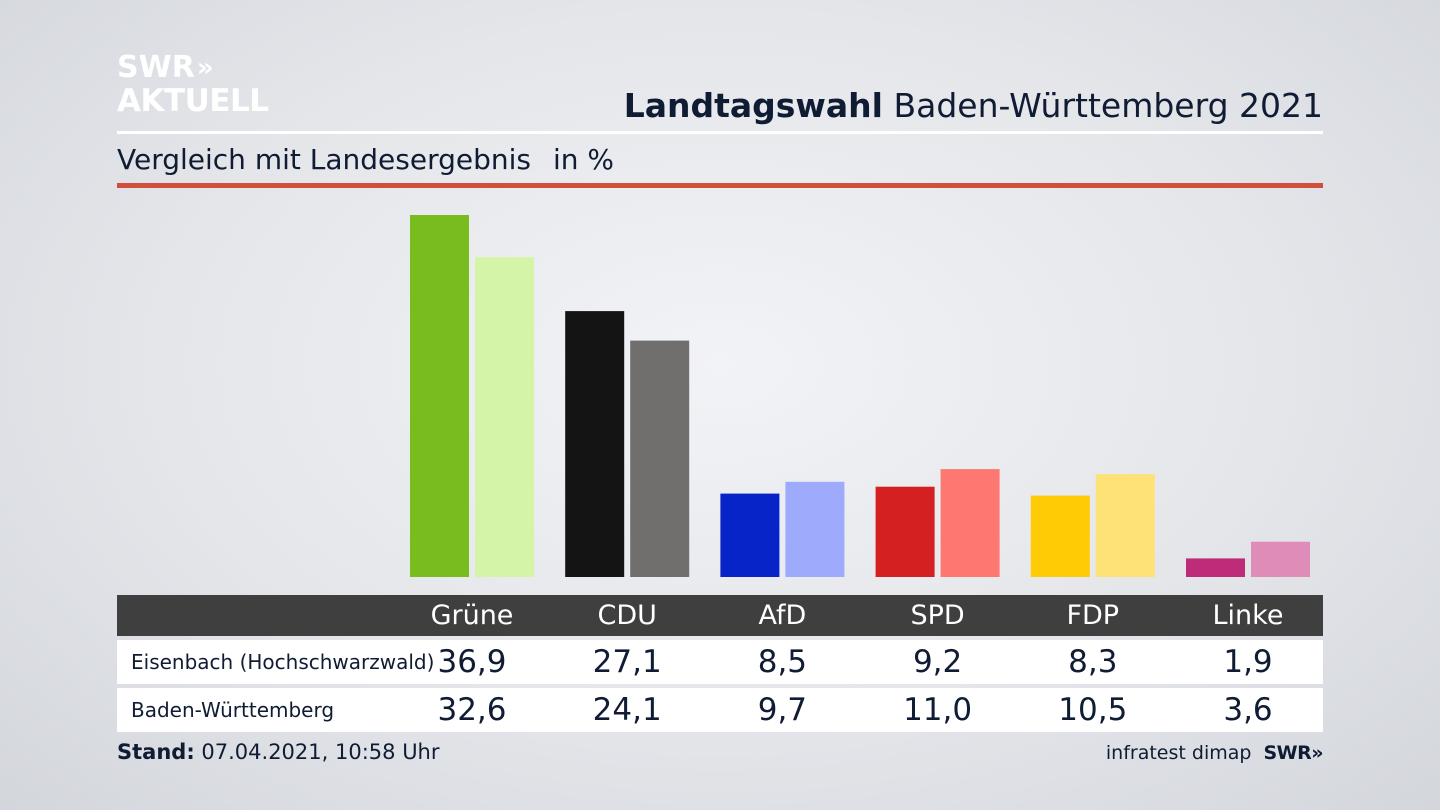 This screenshot has height=810, width=1440. Describe the element at coordinates (937, 615) in the screenshot. I see `column-header-spd: SPD` at that location.